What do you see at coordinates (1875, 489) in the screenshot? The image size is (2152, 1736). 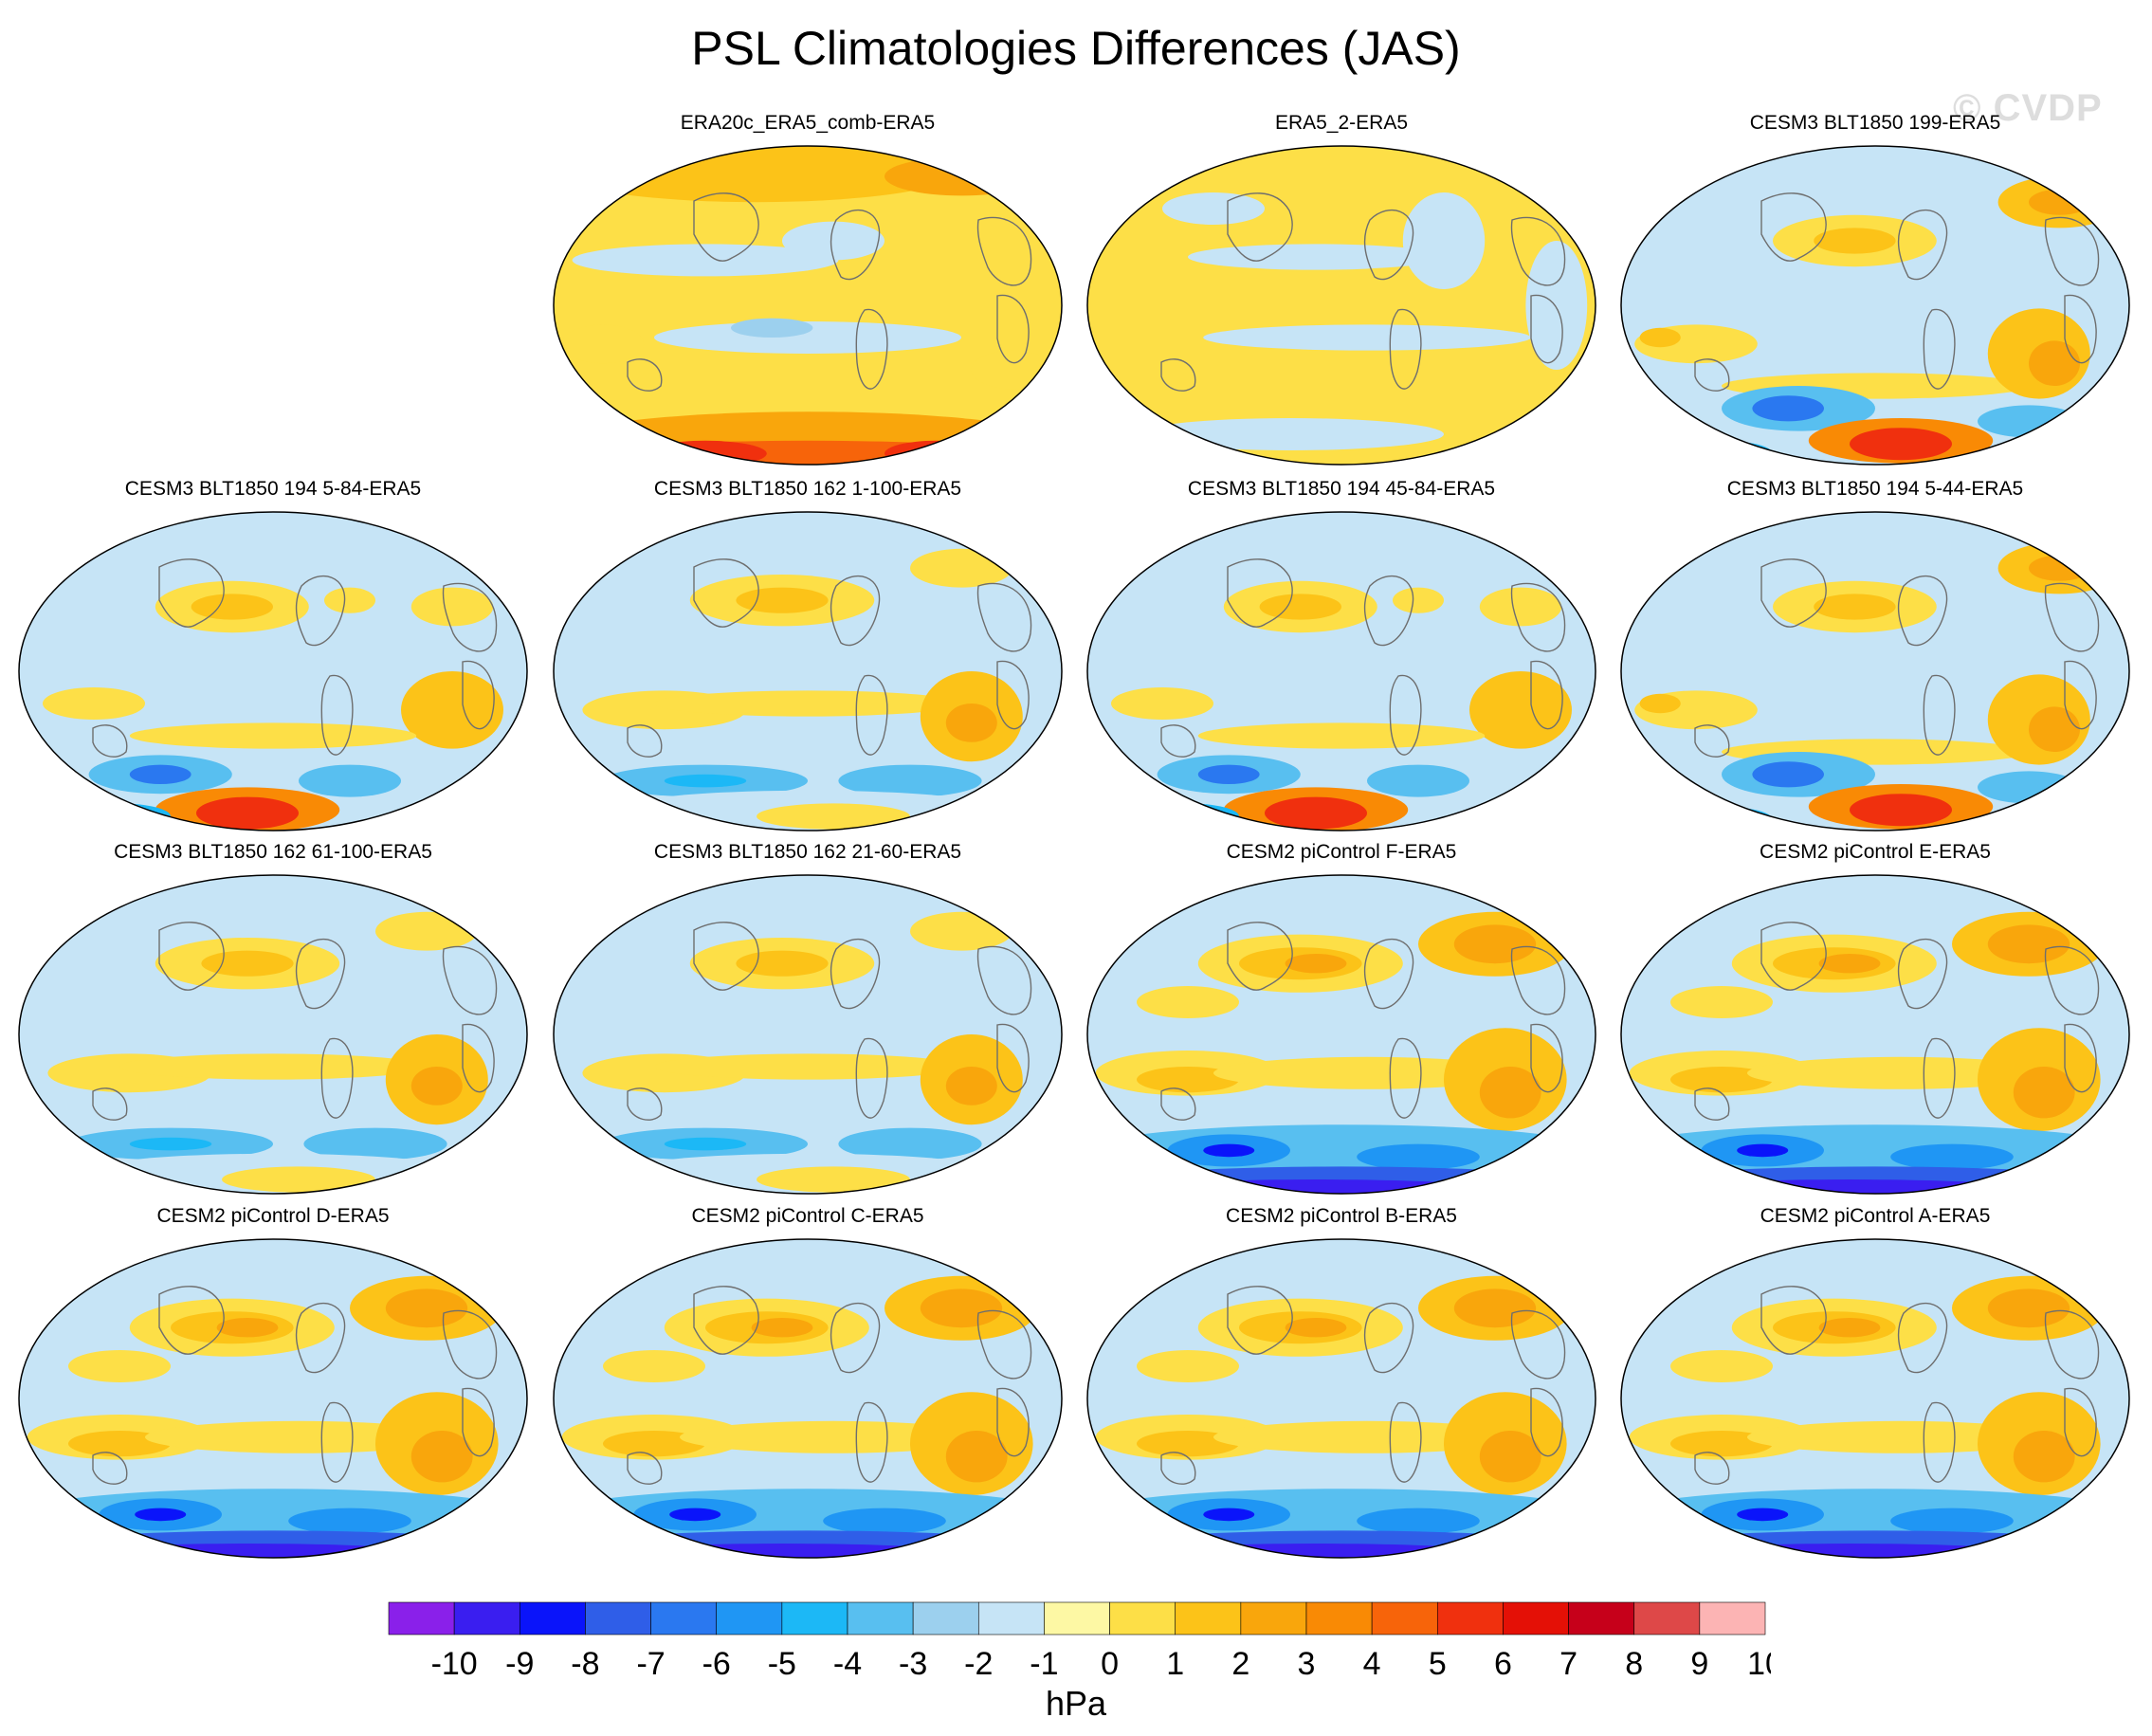 I see `panel-title: CESM3 BLT1850 194 5-44-ERA5` at bounding box center [1875, 489].